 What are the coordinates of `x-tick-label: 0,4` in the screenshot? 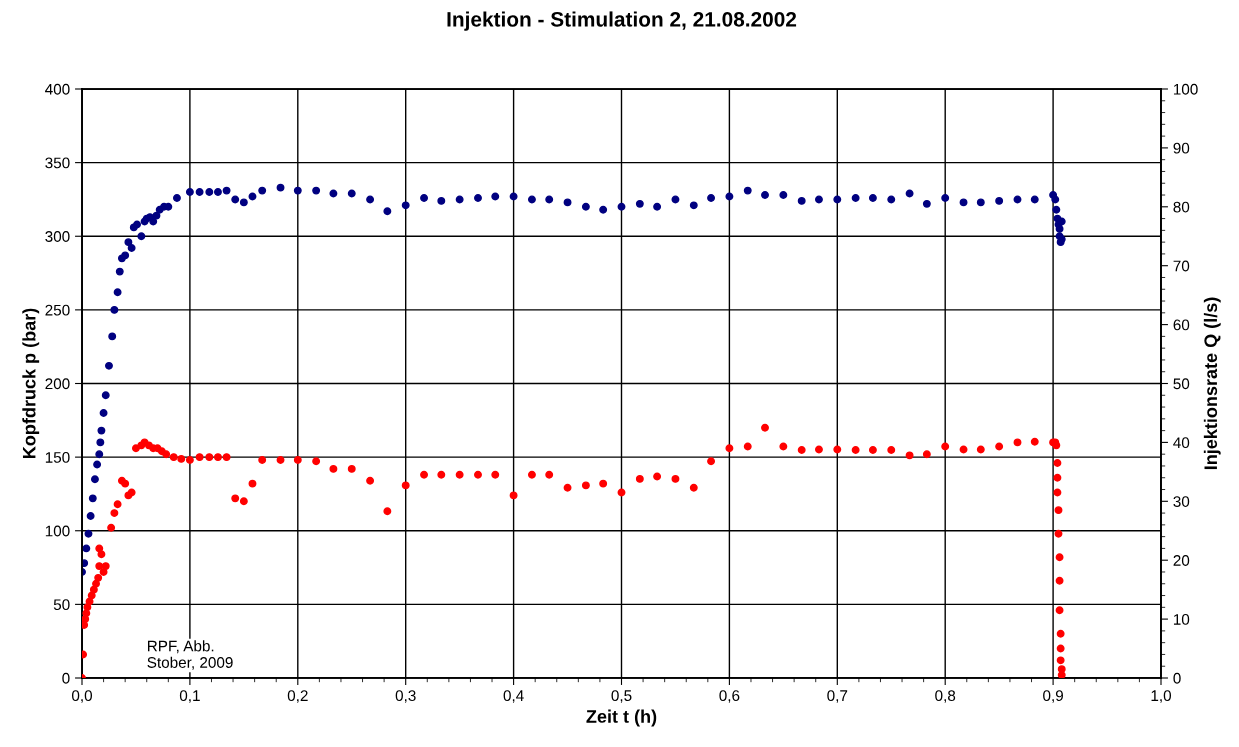 It's located at (513, 696).